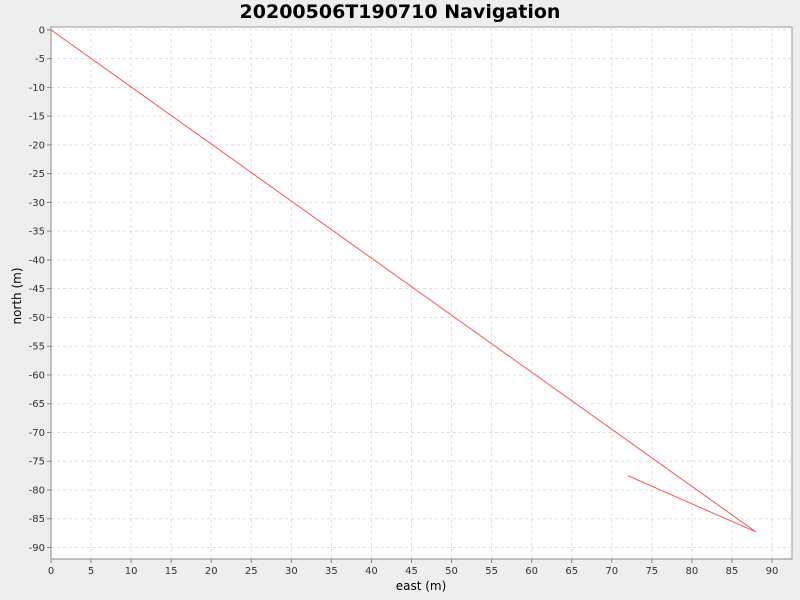 The width and height of the screenshot is (800, 600). What do you see at coordinates (531, 571) in the screenshot?
I see `x-tick-label: 60` at bounding box center [531, 571].